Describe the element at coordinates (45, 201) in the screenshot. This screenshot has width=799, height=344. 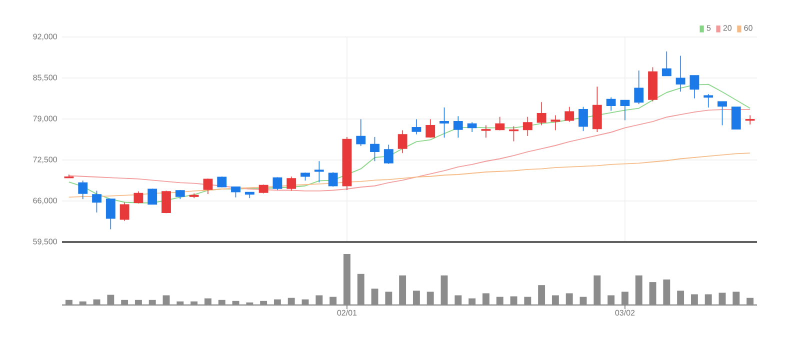
I see `y-tick-label: 66,000` at that location.